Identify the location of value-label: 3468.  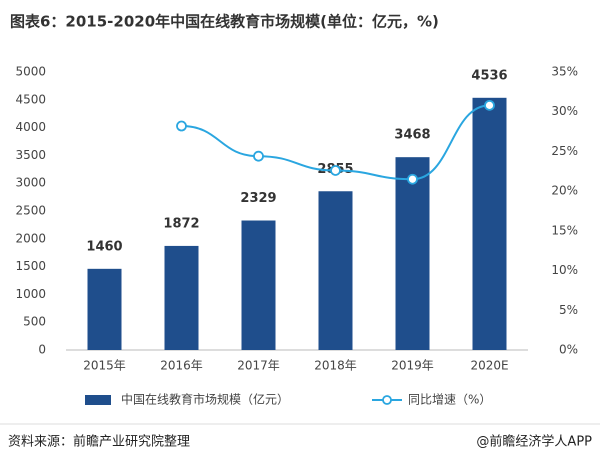
(412, 135).